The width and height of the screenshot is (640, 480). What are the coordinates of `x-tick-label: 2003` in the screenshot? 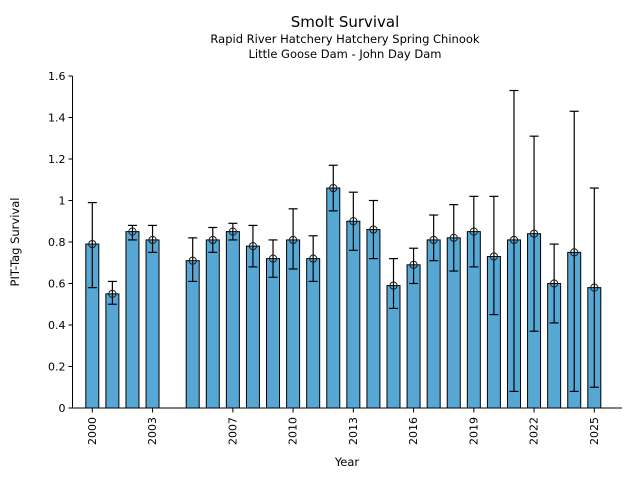 It's located at (152, 431).